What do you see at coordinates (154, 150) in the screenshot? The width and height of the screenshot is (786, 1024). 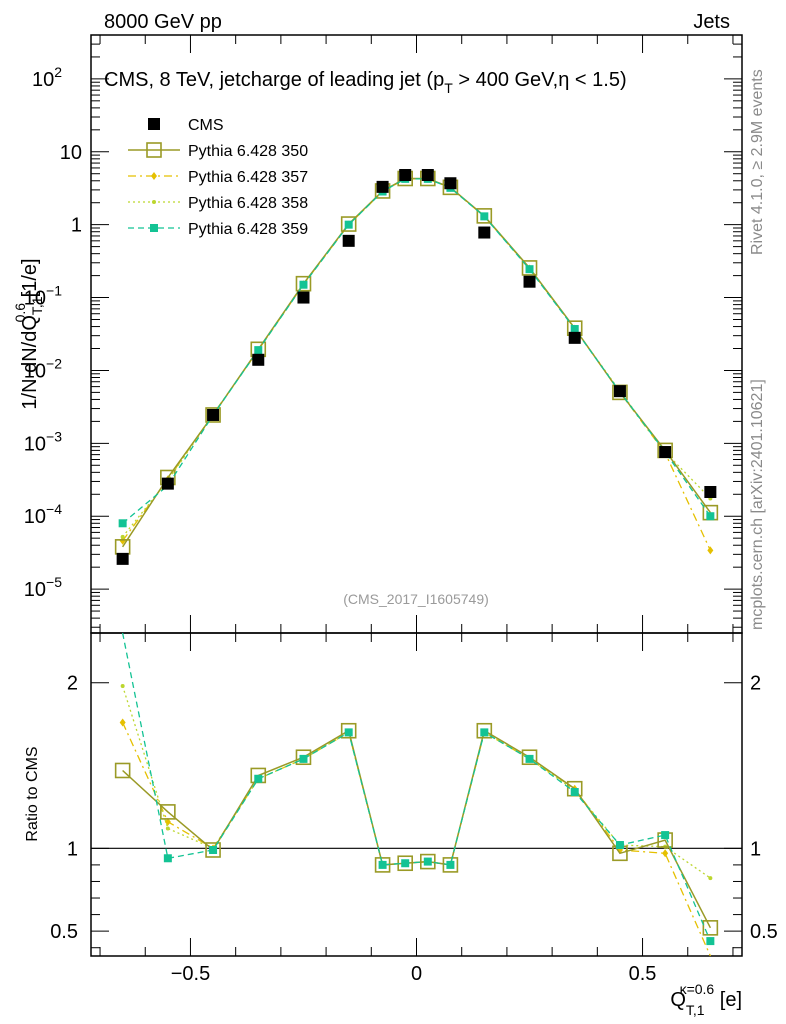 I see `legend-marker-p350` at bounding box center [154, 150].